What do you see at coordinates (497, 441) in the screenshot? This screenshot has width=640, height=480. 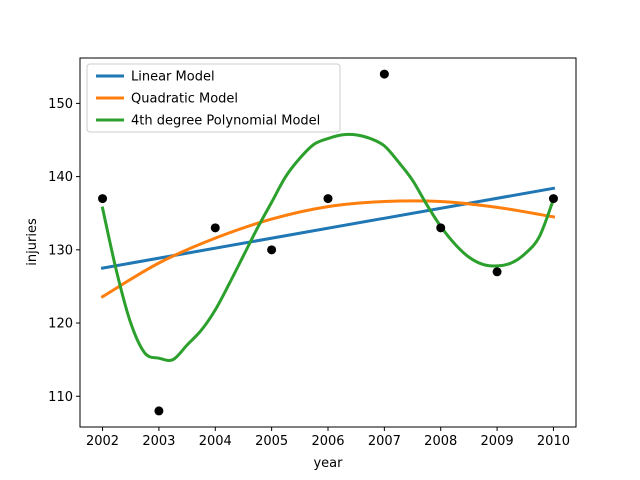 I see `x-tick-label: 2009` at bounding box center [497, 441].